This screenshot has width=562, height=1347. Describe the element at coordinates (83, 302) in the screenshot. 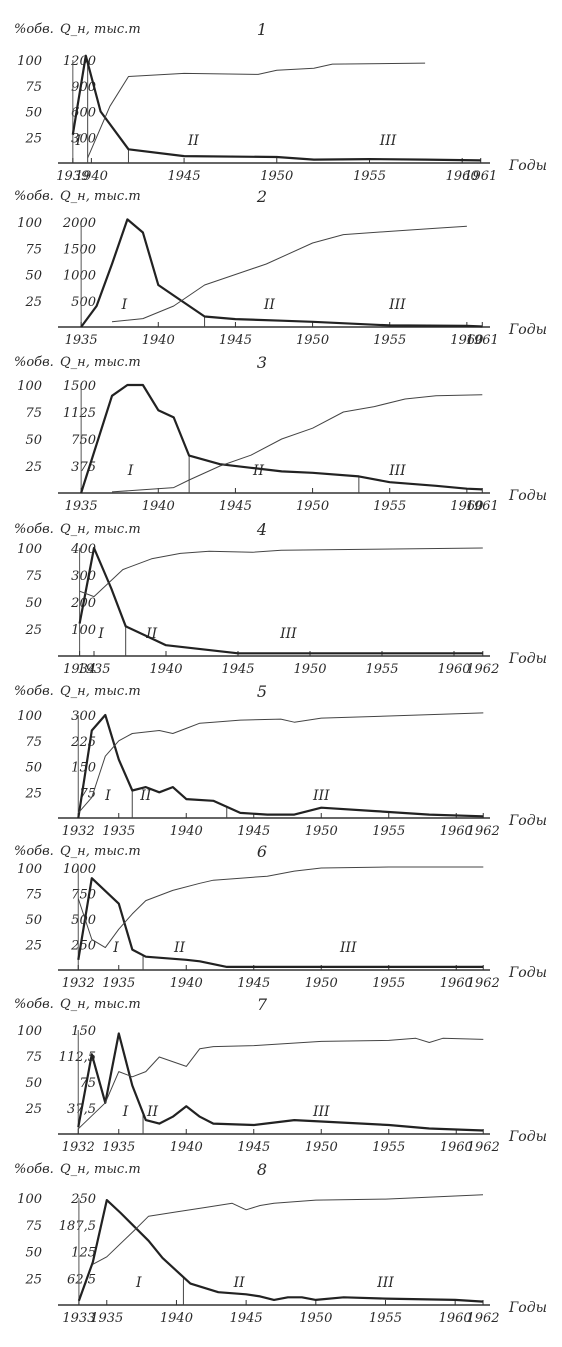

I see `right-tick-label: 500` at that location.